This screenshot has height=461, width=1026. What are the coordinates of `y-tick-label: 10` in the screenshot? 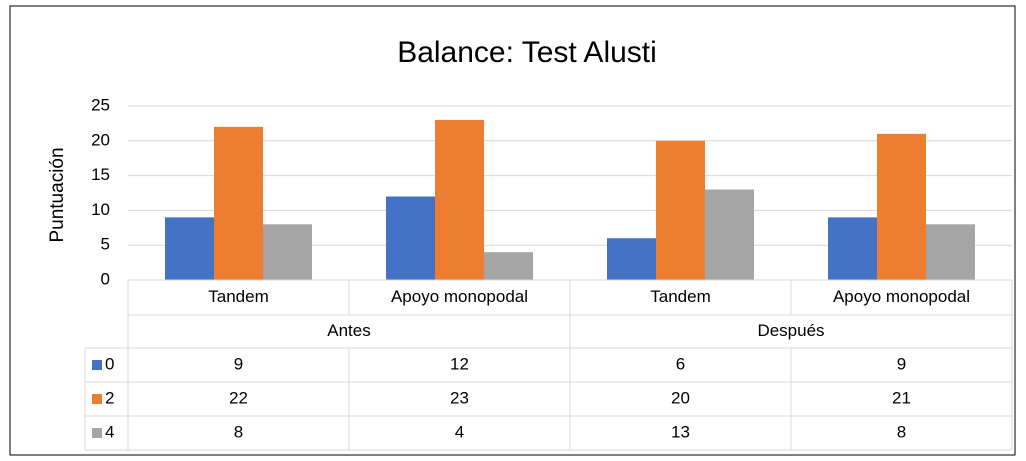 It's located at (100, 209).